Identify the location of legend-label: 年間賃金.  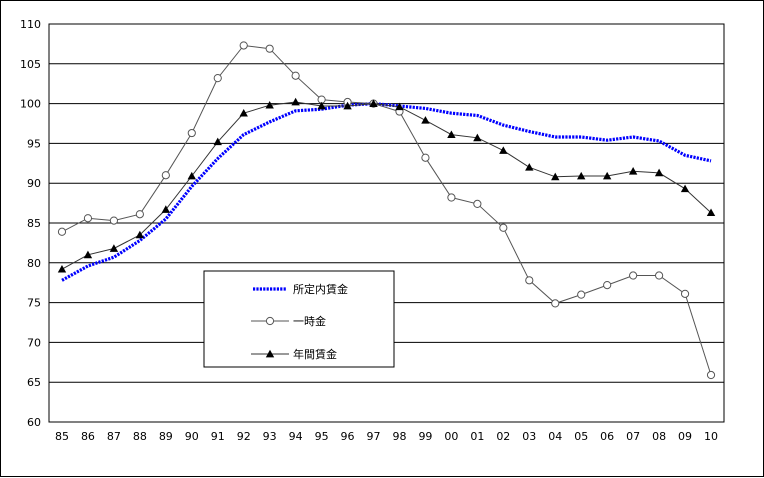
(315, 354).